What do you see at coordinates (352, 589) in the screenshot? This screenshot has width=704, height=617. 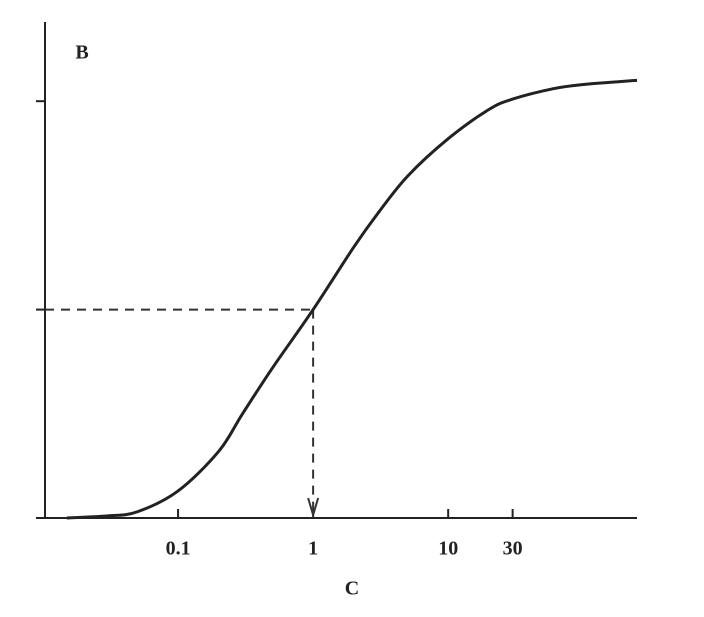 I see `x-axis-label: C` at bounding box center [352, 589].